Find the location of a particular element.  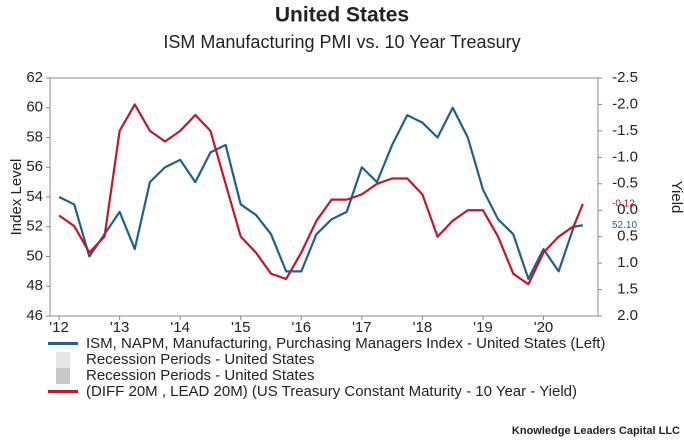

x-tick-label: '14 is located at coordinates (180, 327).